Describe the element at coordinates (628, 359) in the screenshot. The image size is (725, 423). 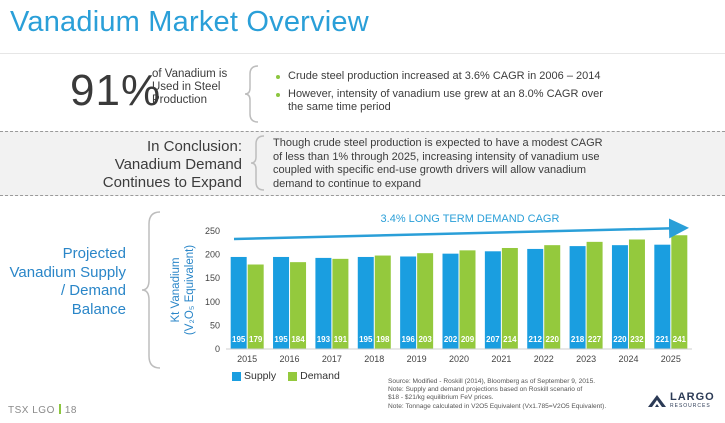
I see `x-tick-label: 2024` at that location.